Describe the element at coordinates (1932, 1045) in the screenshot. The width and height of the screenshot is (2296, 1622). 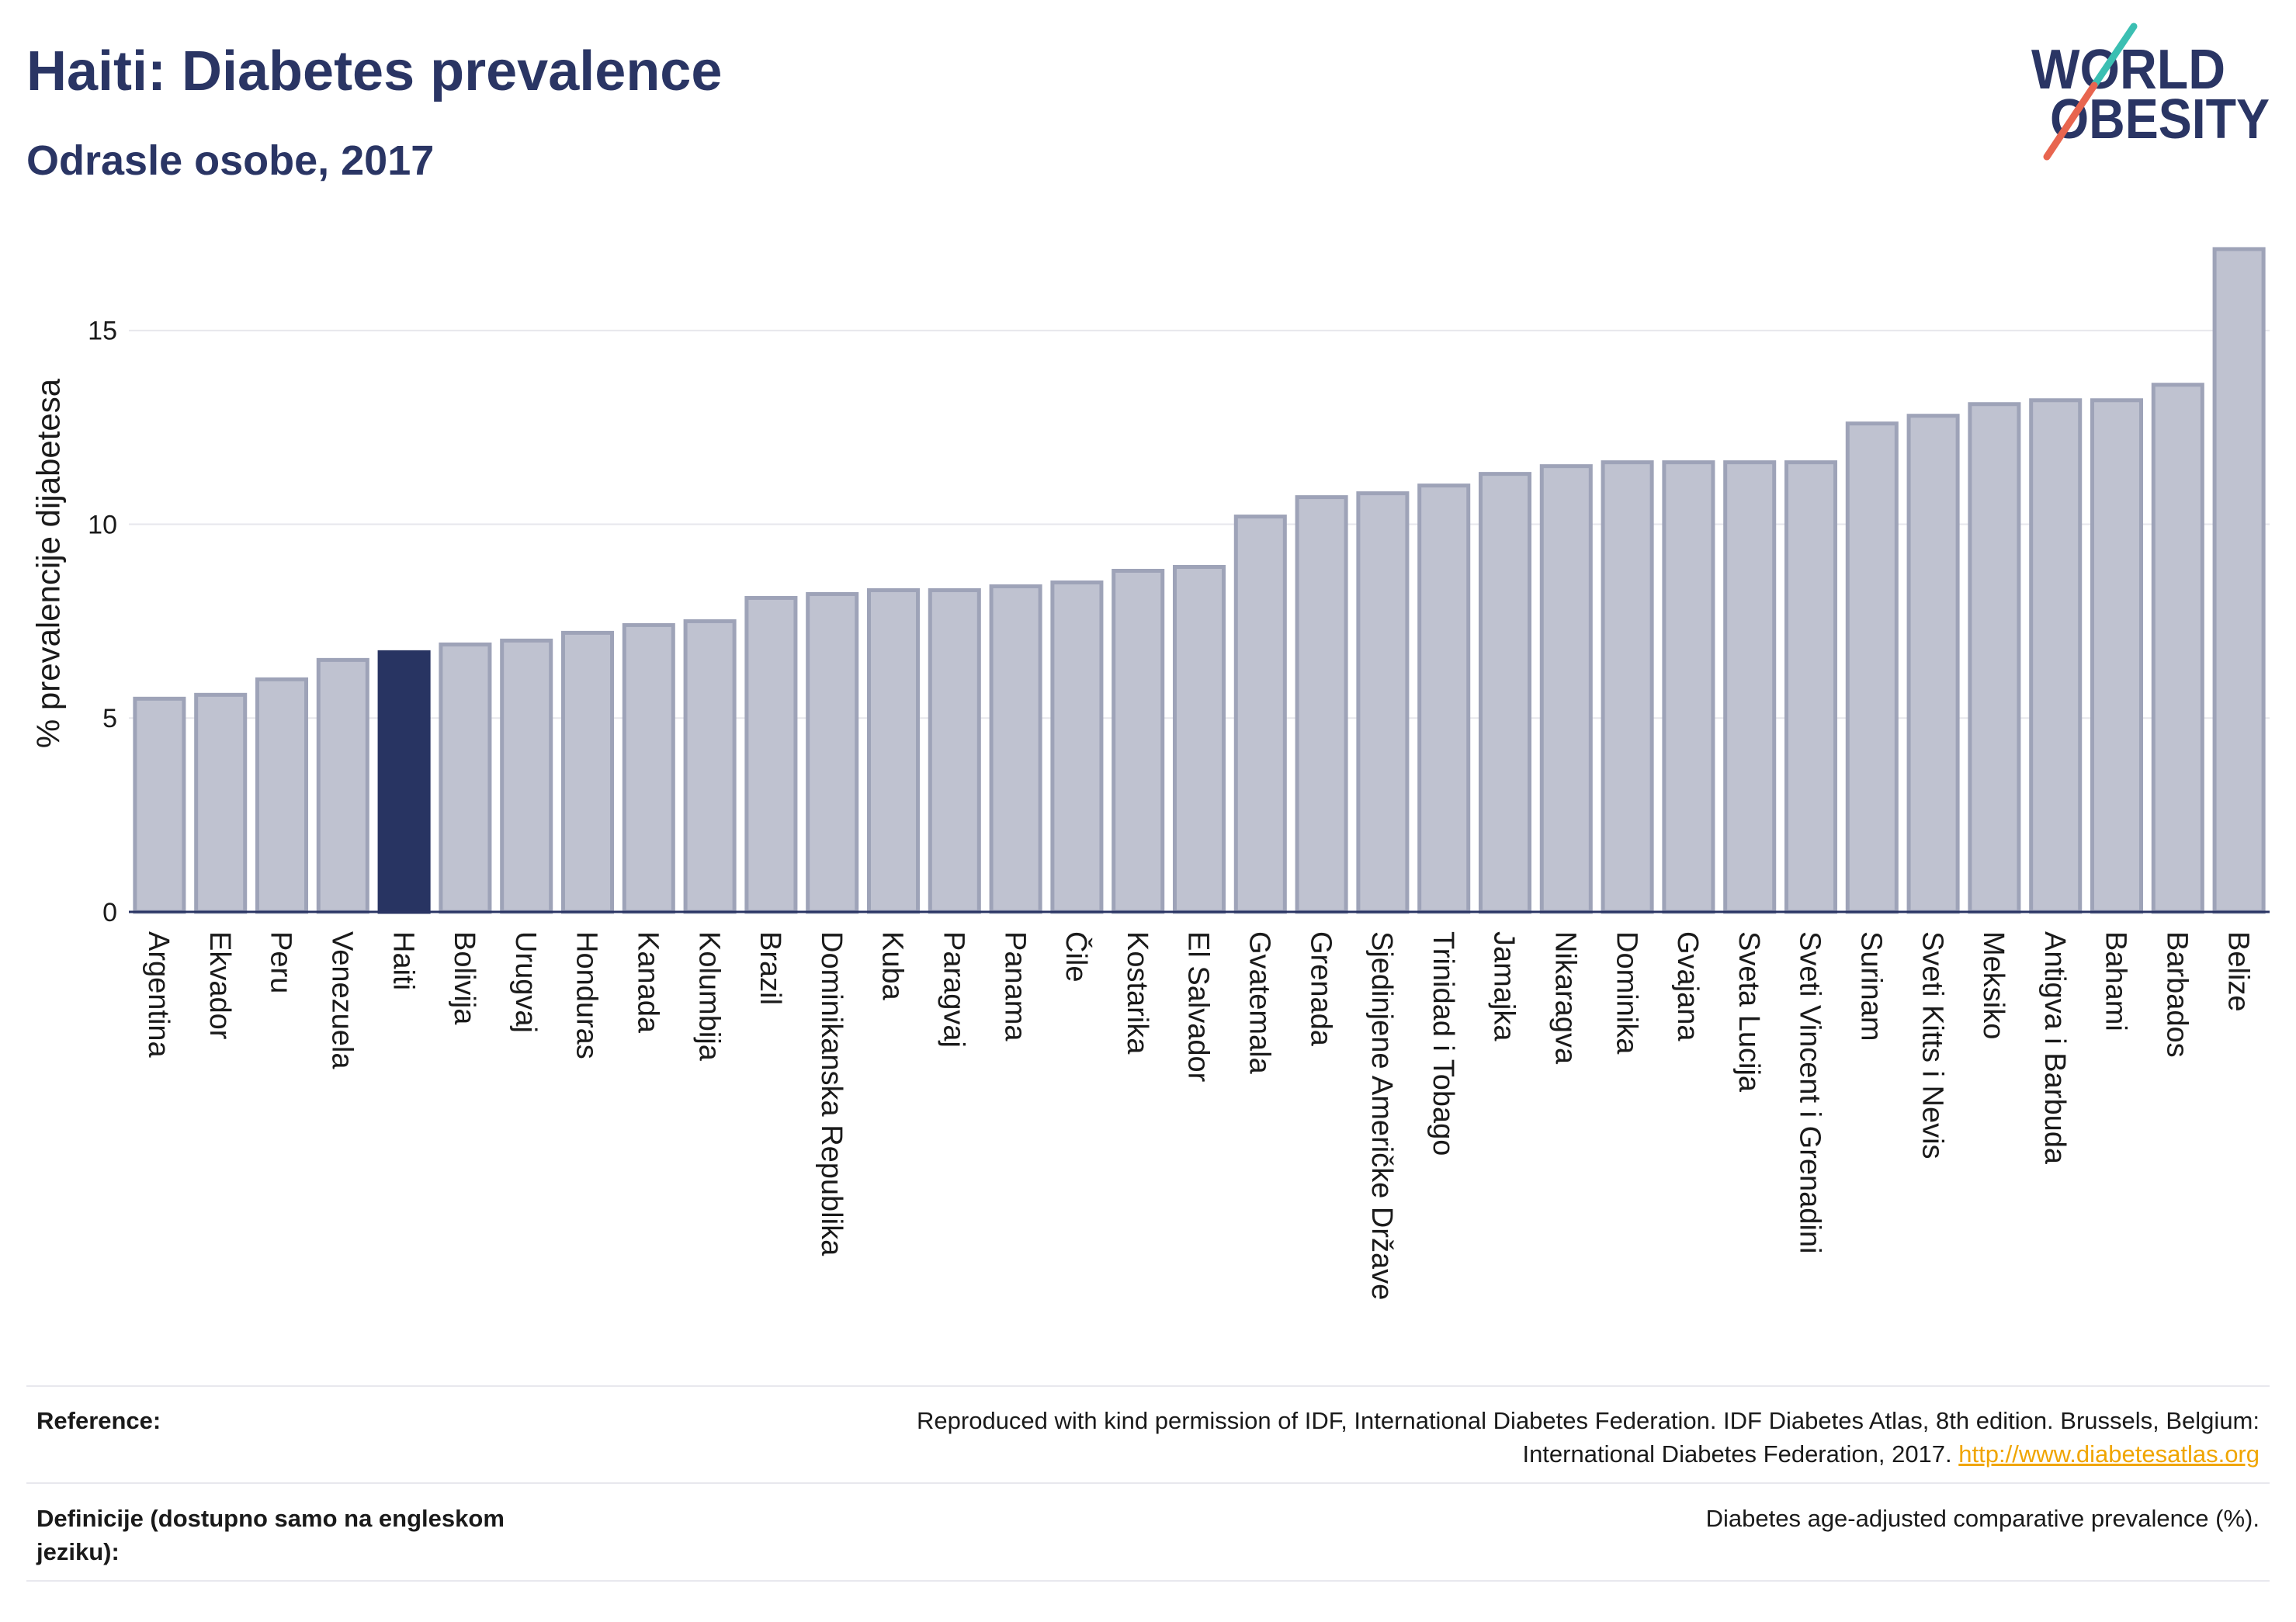
I see `x-tick-label-sveti-kitts-i-nevis: Sveti Kitts i Nevis` at that location.